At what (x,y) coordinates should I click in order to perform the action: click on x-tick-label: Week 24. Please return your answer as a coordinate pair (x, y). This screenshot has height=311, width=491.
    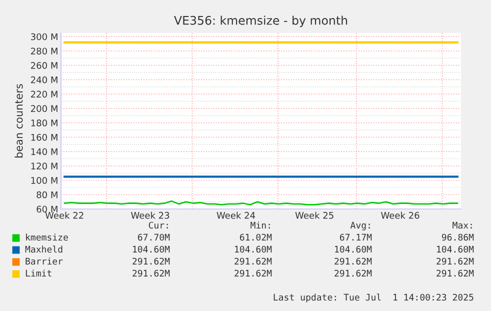
    Looking at the image, I should click on (236, 215).